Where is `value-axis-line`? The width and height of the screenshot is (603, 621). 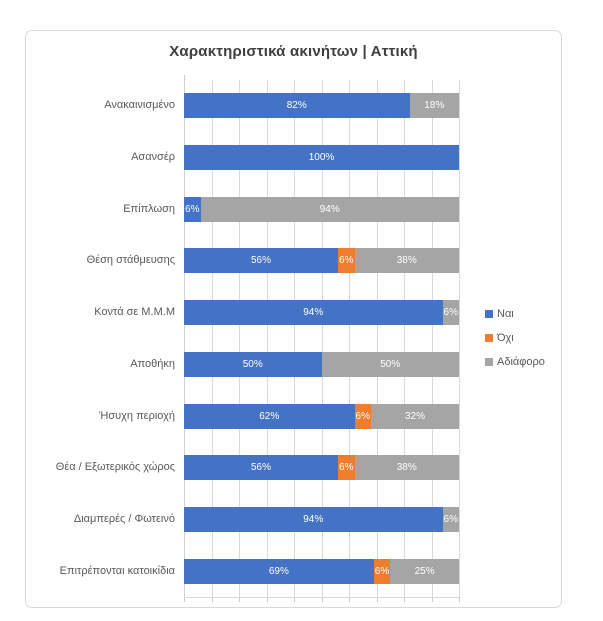 value-axis-line is located at coordinates (184, 338).